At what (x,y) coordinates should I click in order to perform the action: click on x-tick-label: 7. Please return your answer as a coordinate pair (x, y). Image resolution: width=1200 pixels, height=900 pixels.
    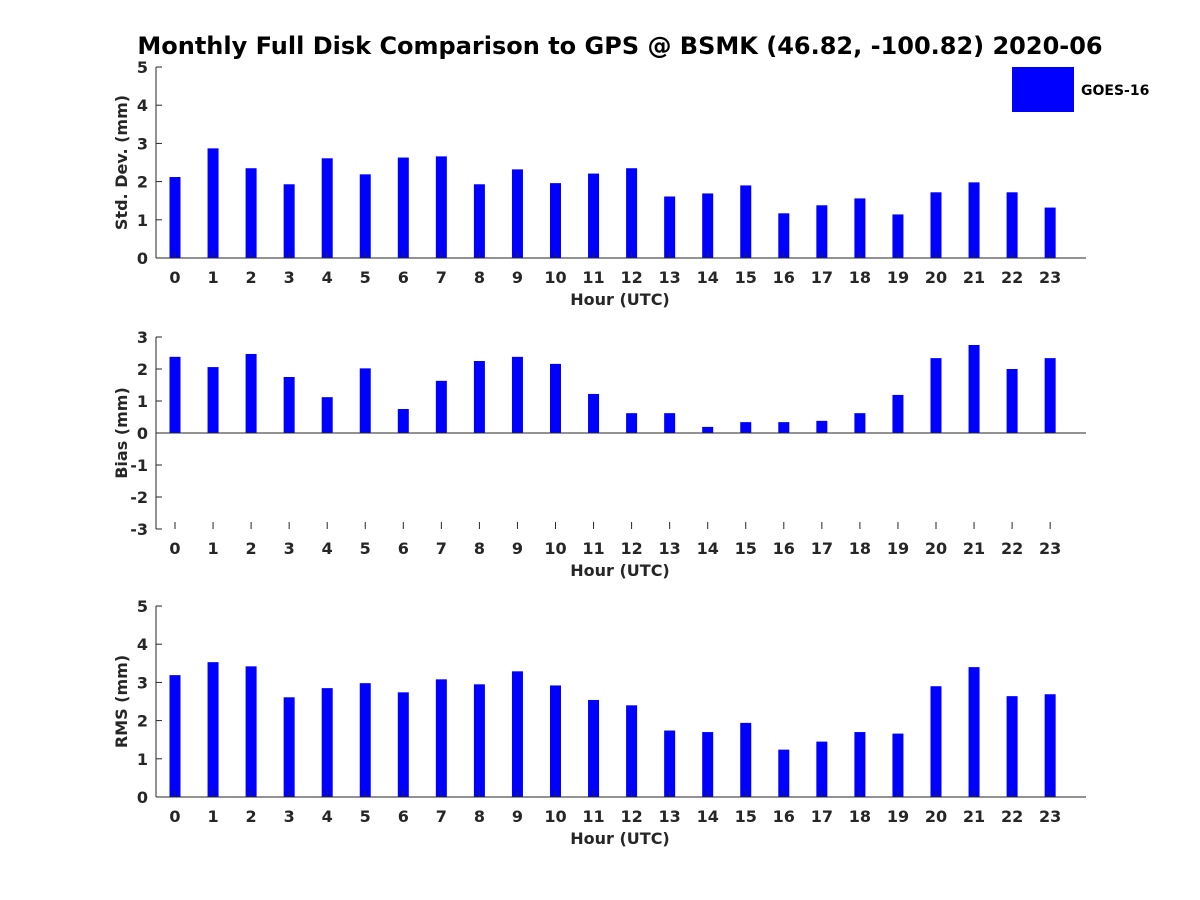
    Looking at the image, I should click on (441, 548).